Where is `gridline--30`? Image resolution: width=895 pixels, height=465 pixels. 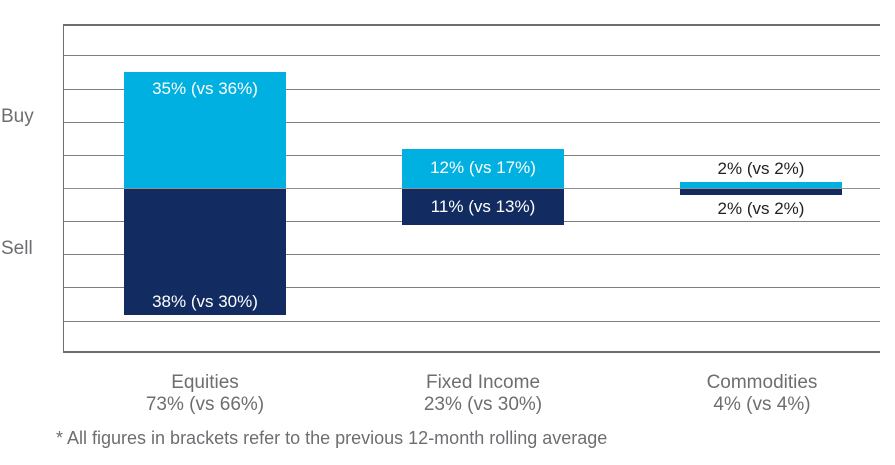
gridline--30 is located at coordinates (472, 288).